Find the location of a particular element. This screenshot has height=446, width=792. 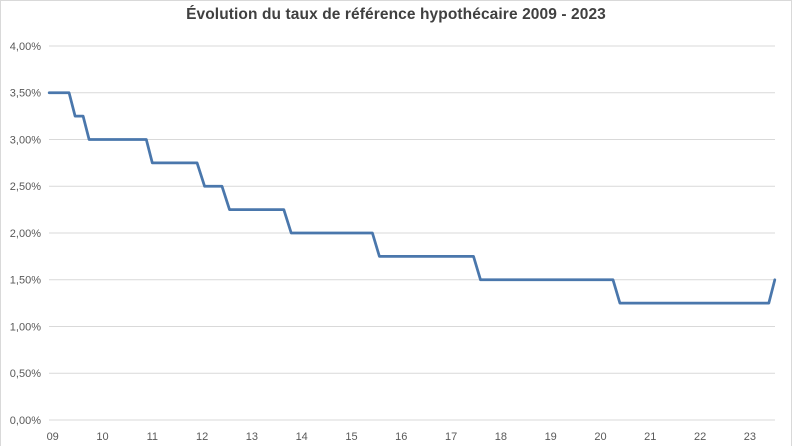

y-axis-tick-label: 3,00% is located at coordinates (25, 140).